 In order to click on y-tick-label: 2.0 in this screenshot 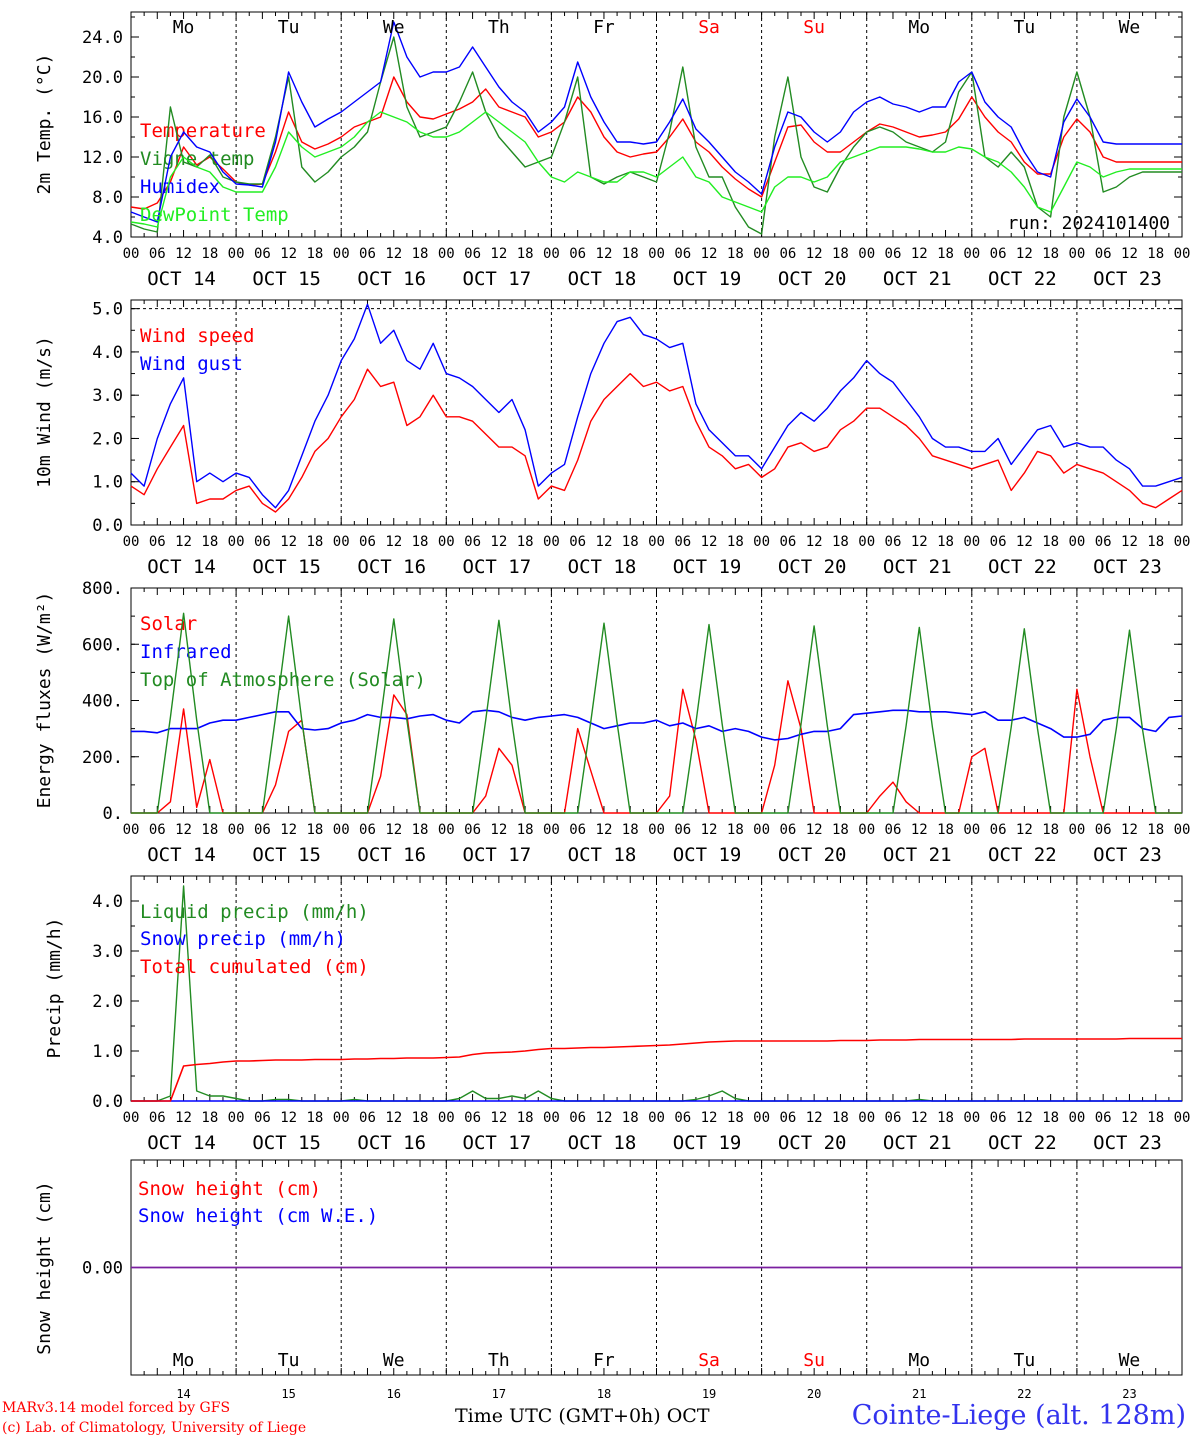, I will do `click(107, 1002)`.